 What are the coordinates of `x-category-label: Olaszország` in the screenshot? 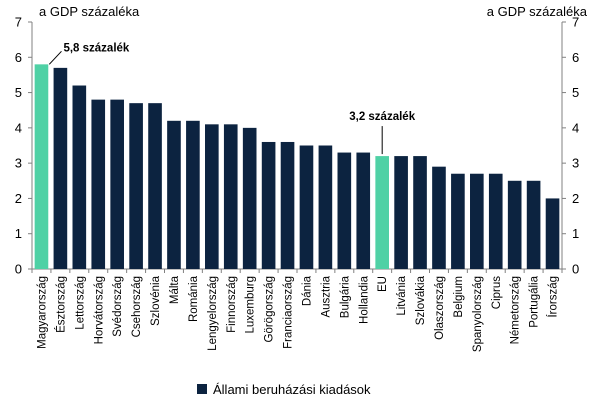 It's located at (440, 308).